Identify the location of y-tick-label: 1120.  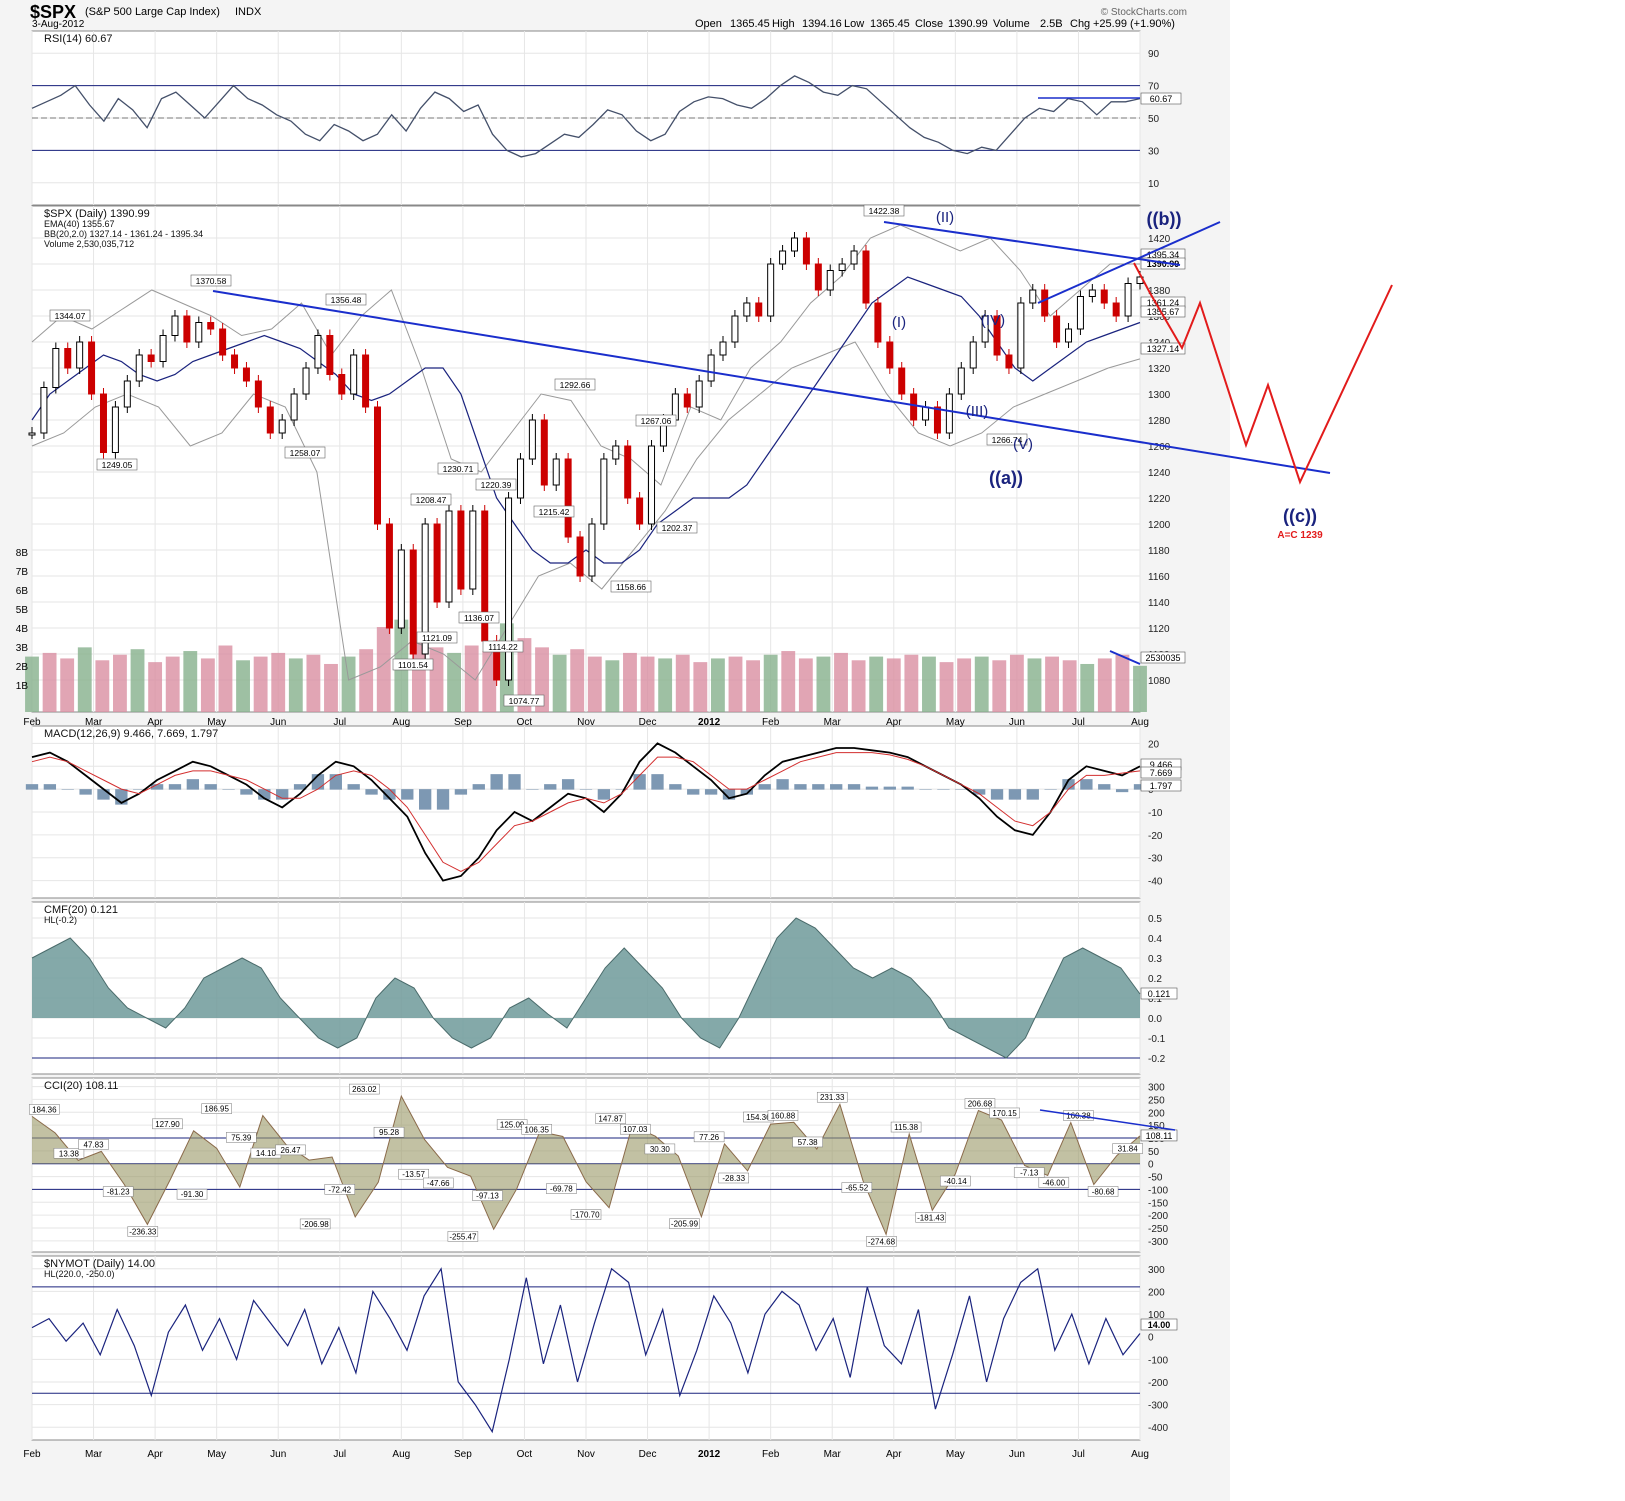
(1159, 629).